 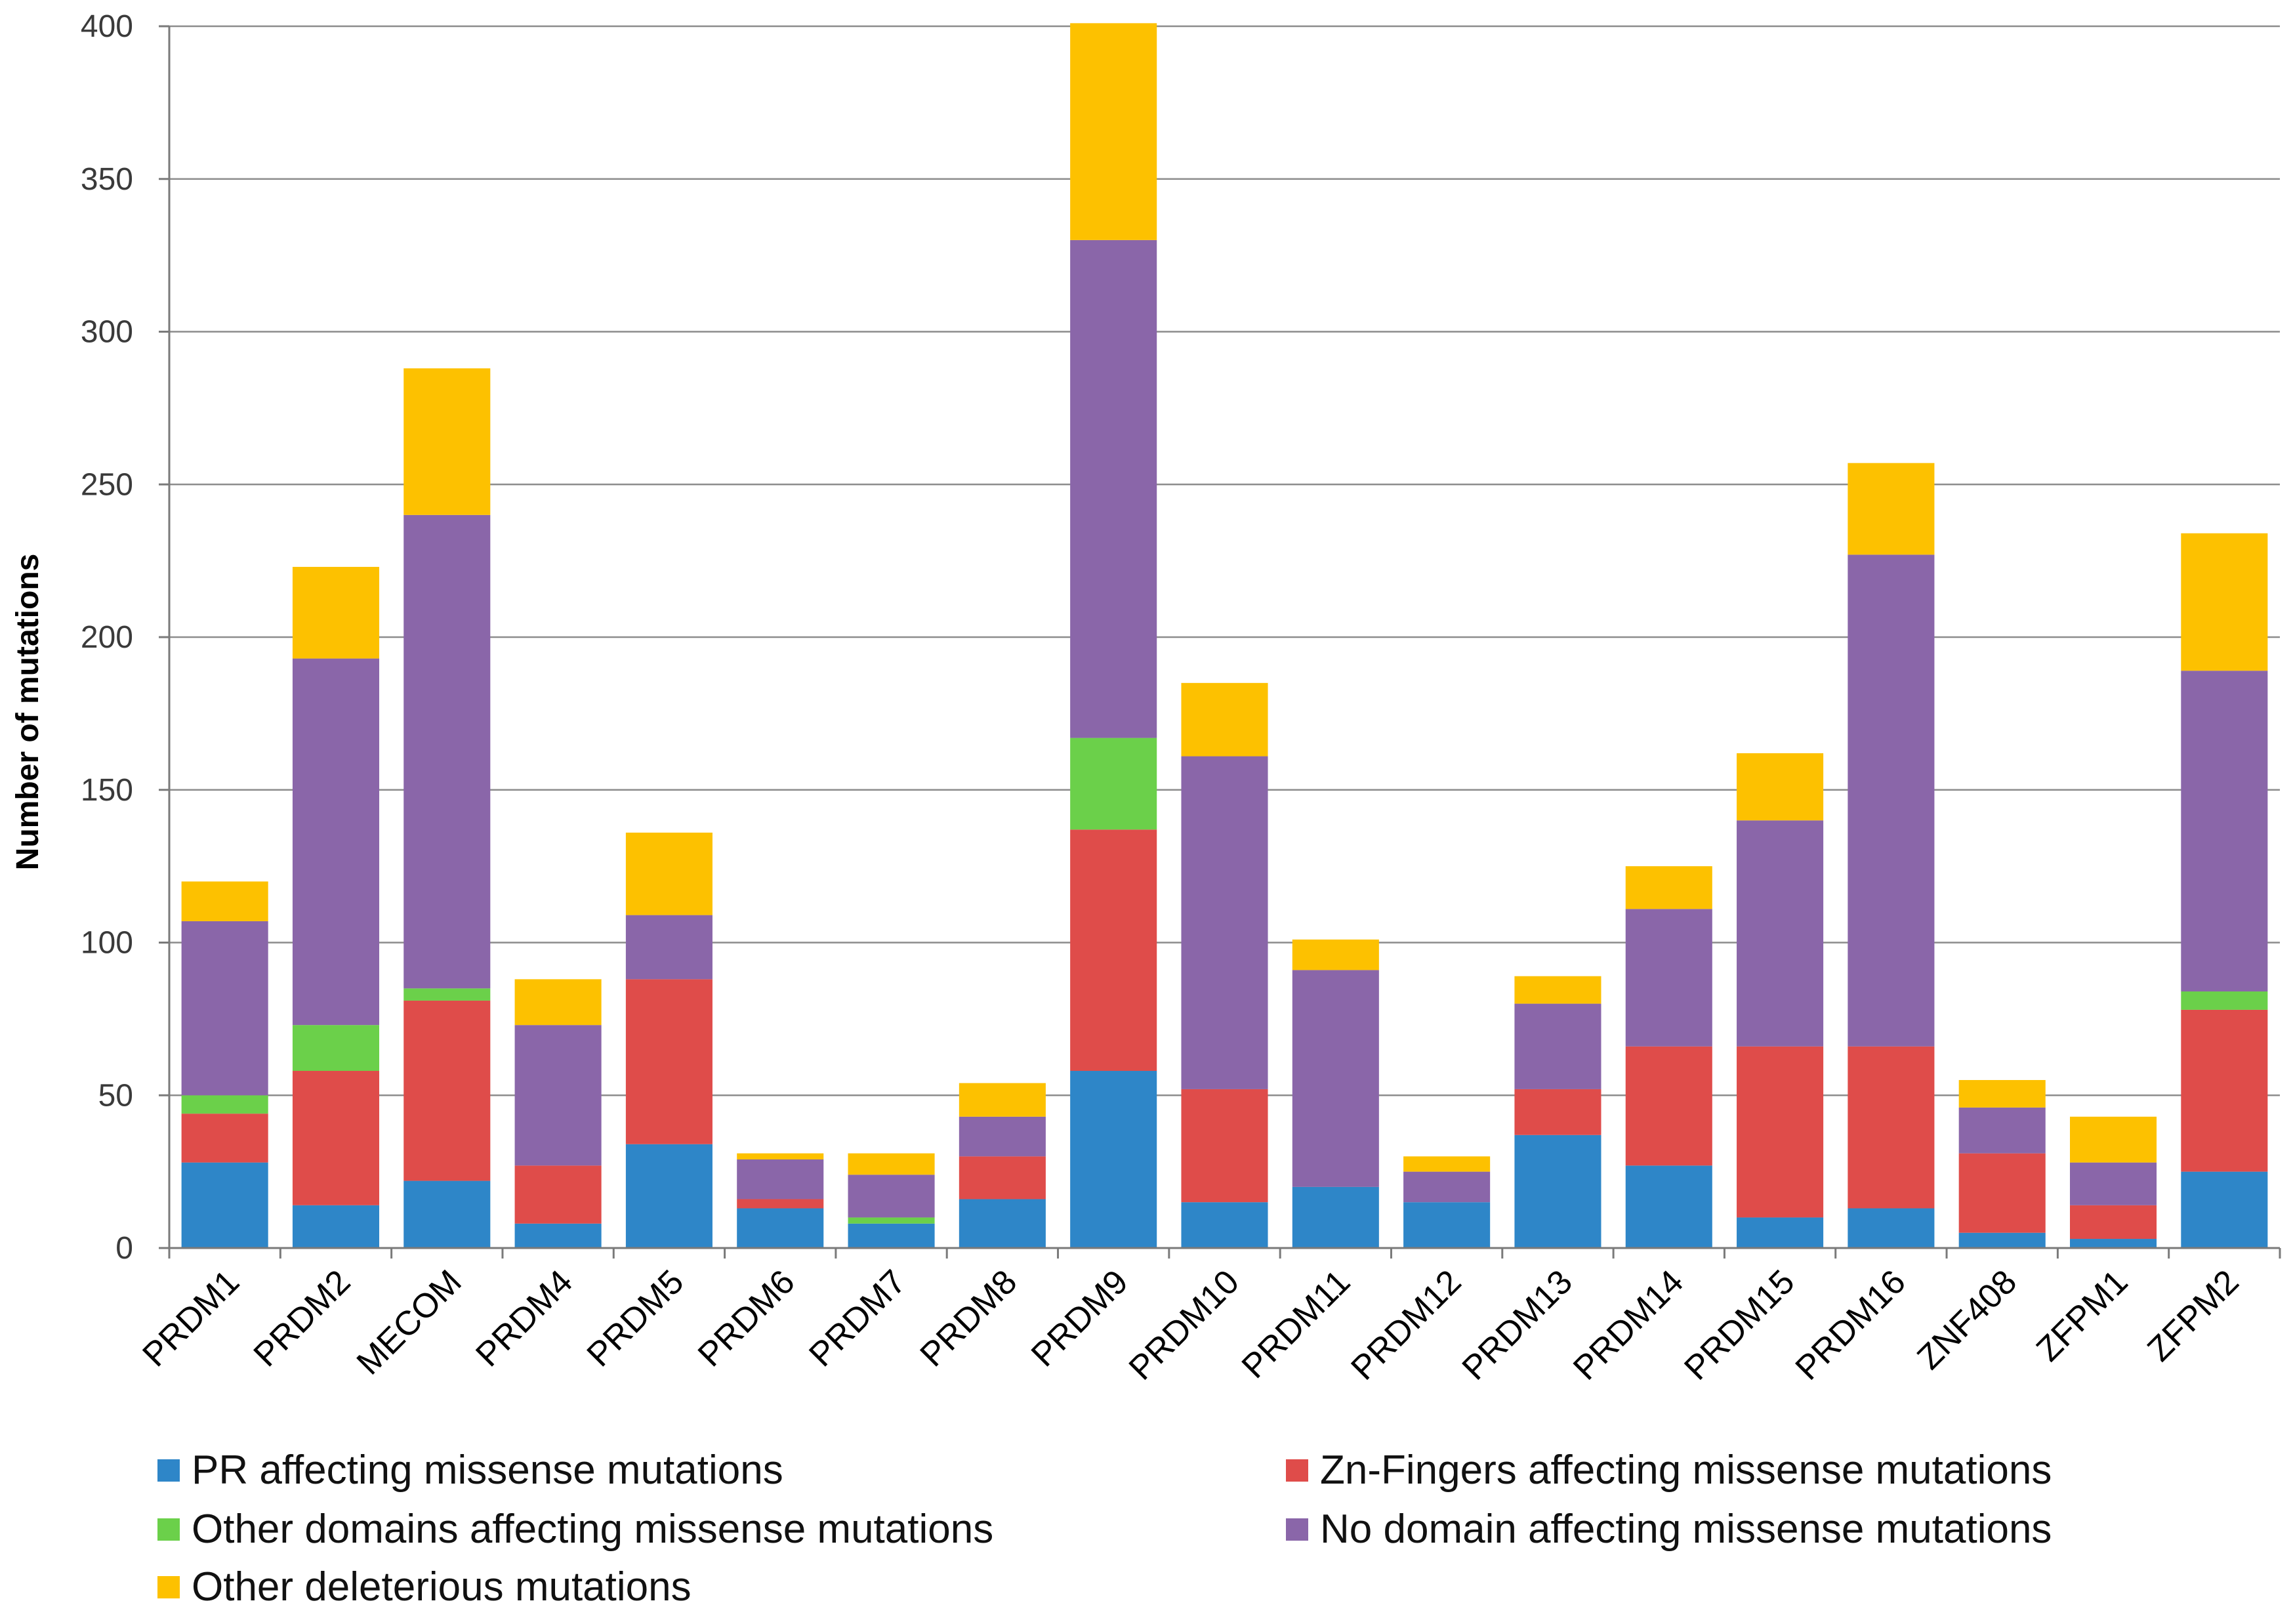 I want to click on x-category-label: PRDM5, so click(x=636, y=1318).